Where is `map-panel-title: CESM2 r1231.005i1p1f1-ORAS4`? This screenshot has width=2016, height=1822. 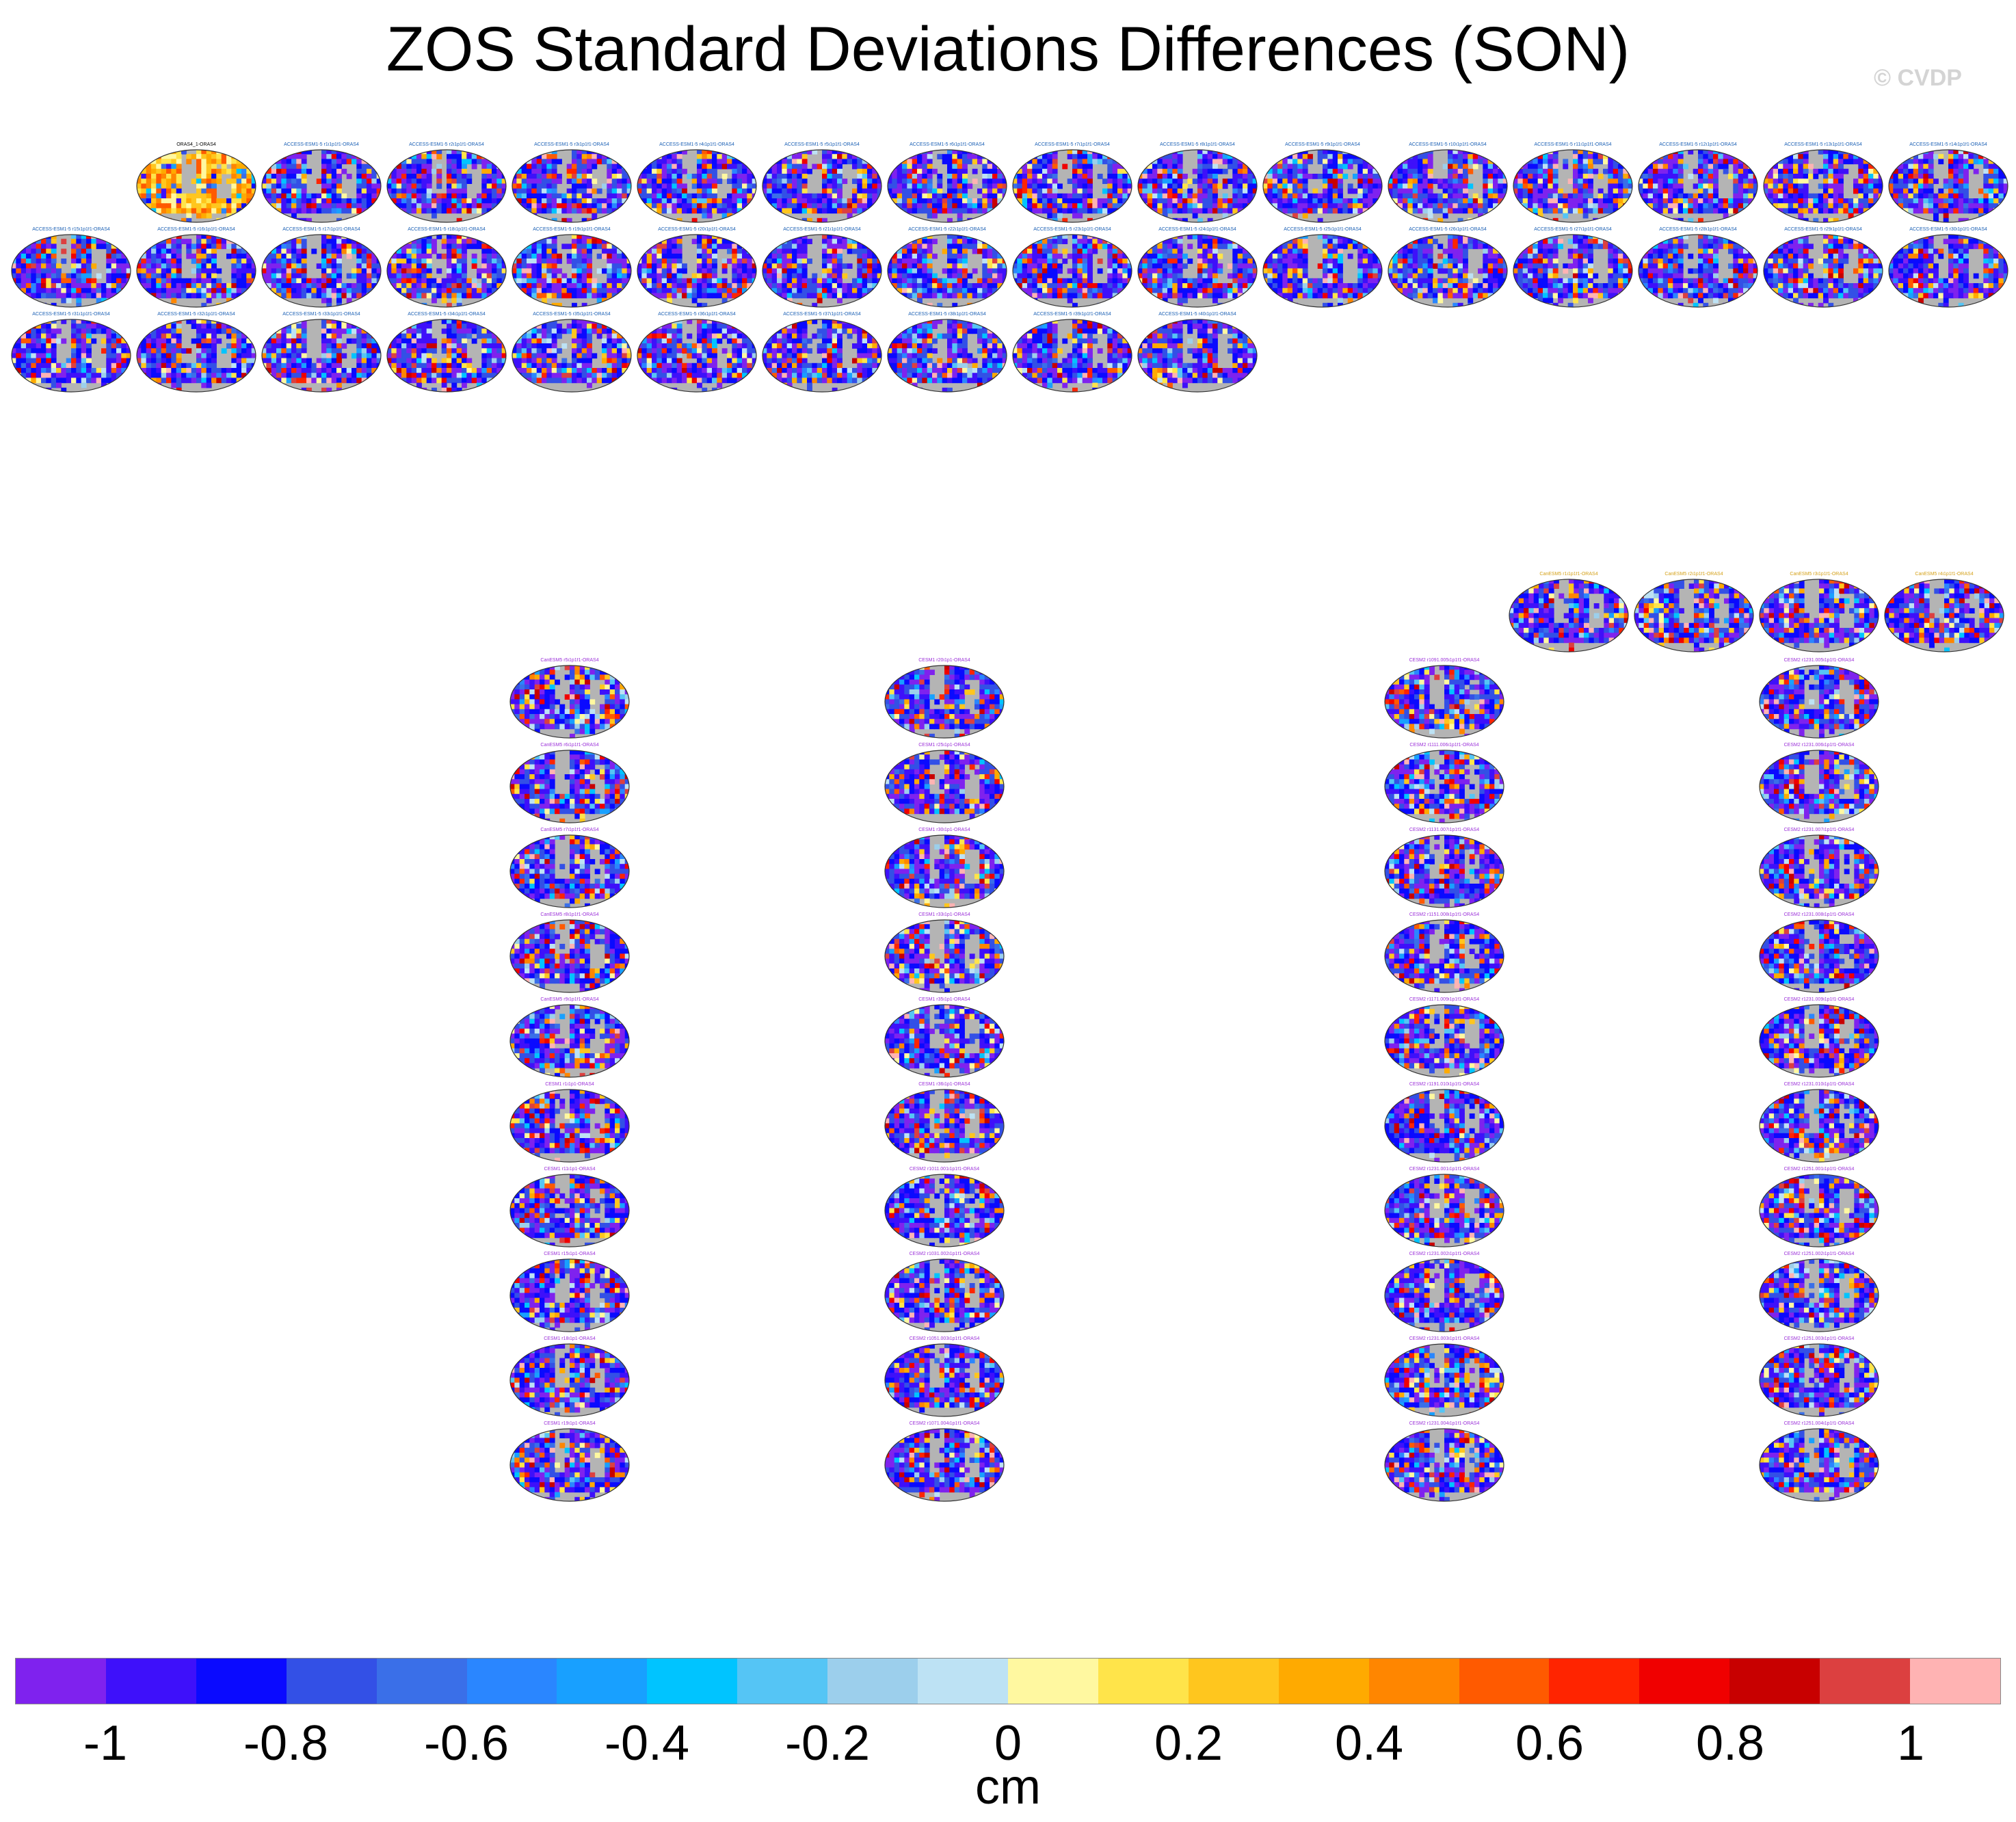
map-panel-title: CESM2 r1231.005i1p1f1-ORAS4 is located at coordinates (1819, 661).